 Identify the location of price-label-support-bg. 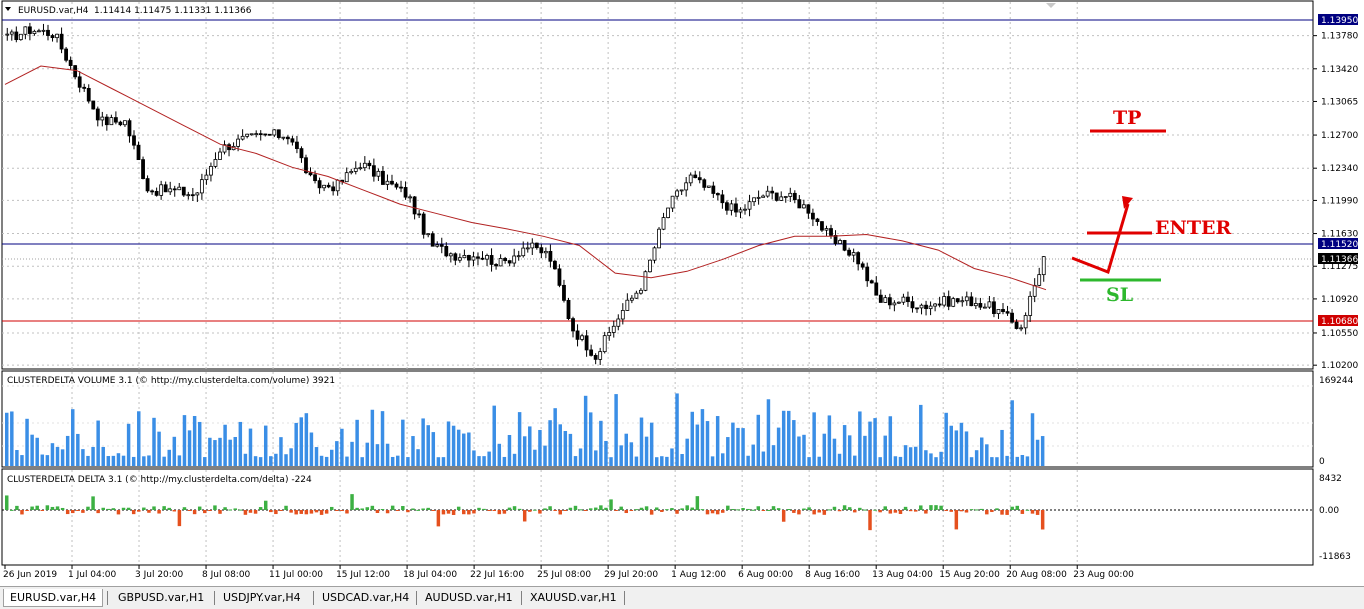
(1338, 320).